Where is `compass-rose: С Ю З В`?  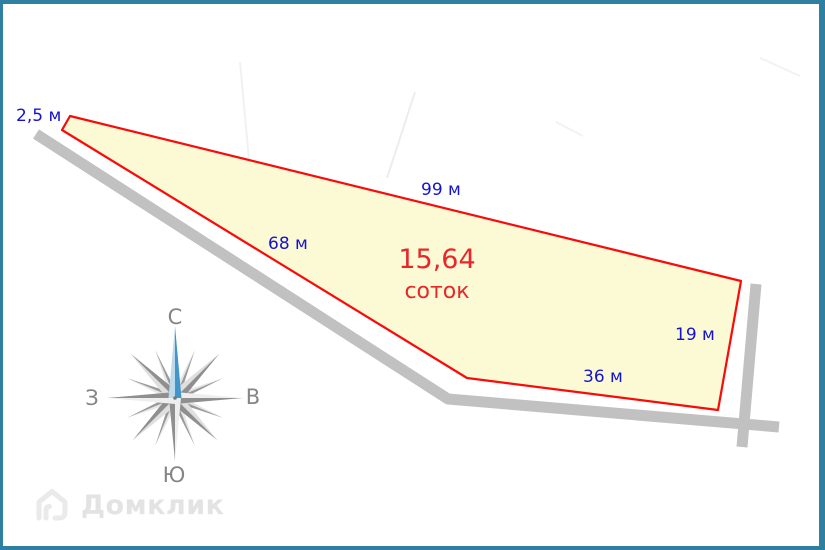
compass-rose: С Ю З В is located at coordinates (172, 396).